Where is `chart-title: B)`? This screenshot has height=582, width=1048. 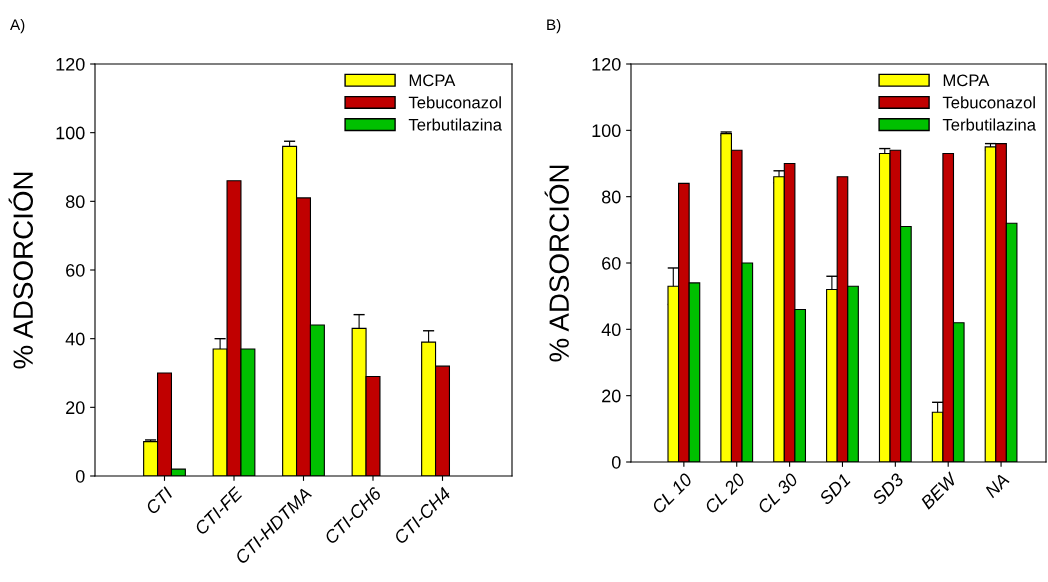 chart-title: B) is located at coordinates (554, 26).